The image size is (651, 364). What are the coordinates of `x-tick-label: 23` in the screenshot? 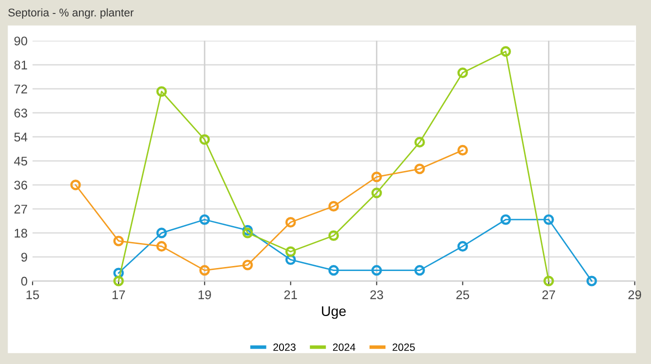 It's located at (377, 295).